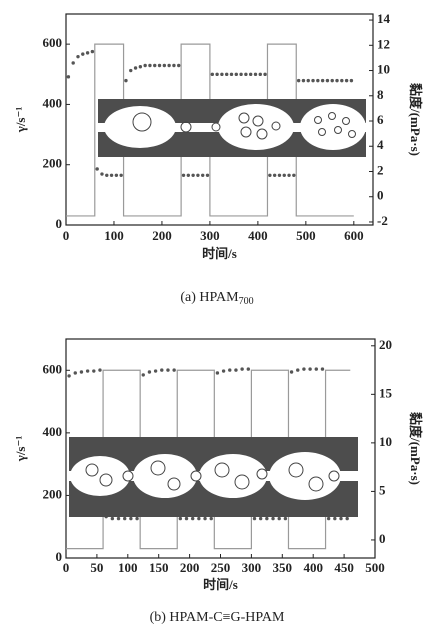 This screenshot has width=433, height=636. Describe the element at coordinates (219, 253) in the screenshot. I see `x-axis-title: 时间/s` at that location.